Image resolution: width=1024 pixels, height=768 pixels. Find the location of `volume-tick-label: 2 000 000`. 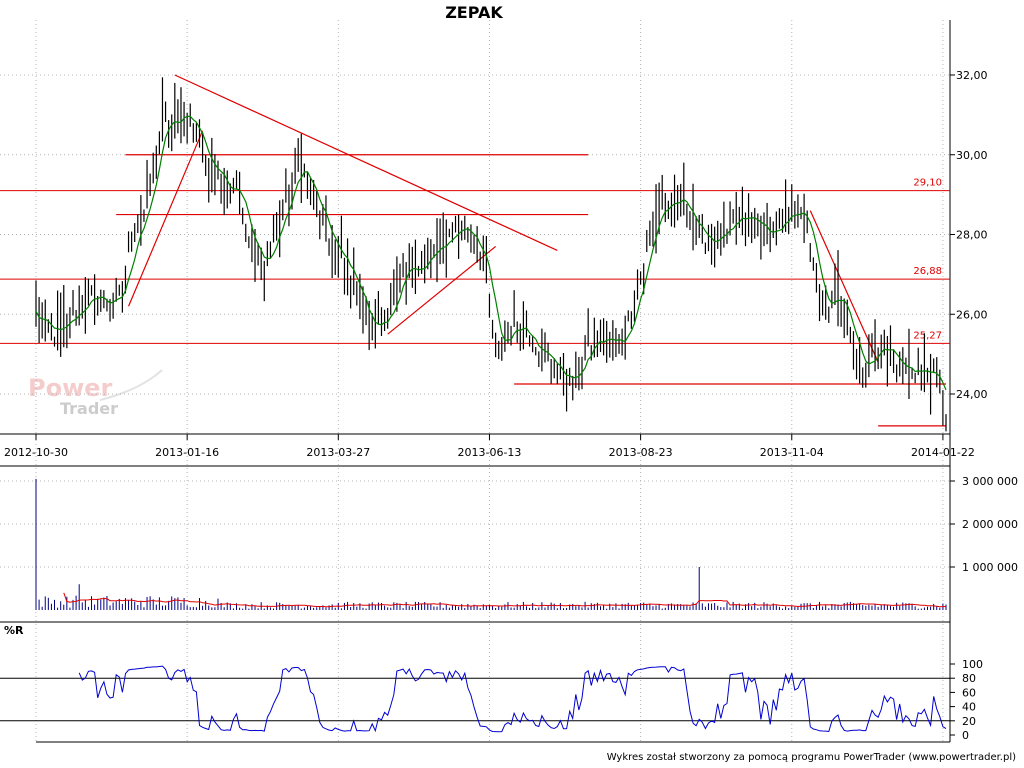

volume-tick-label: 2 000 000 is located at coordinates (990, 524).